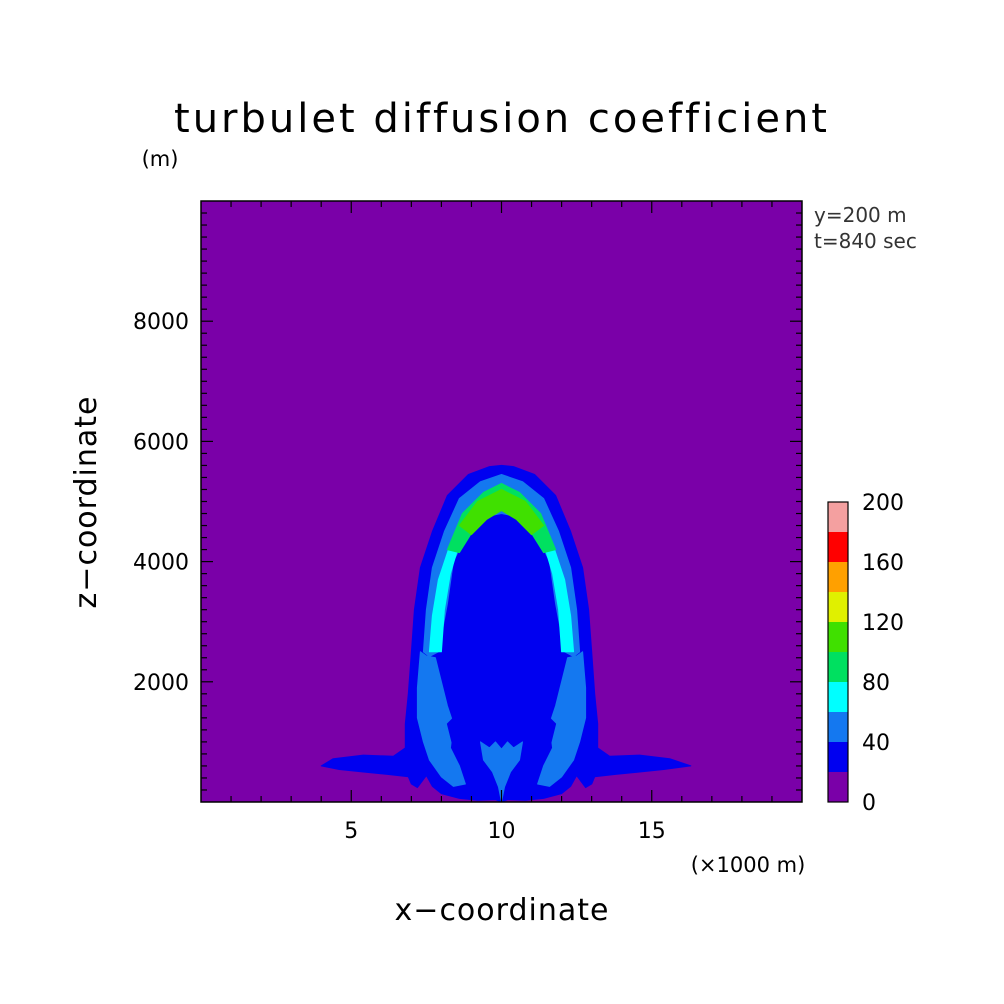 This screenshot has width=1004, height=1004. What do you see at coordinates (748, 865) in the screenshot?
I see `x-unit-label: (×1000 m)` at bounding box center [748, 865].